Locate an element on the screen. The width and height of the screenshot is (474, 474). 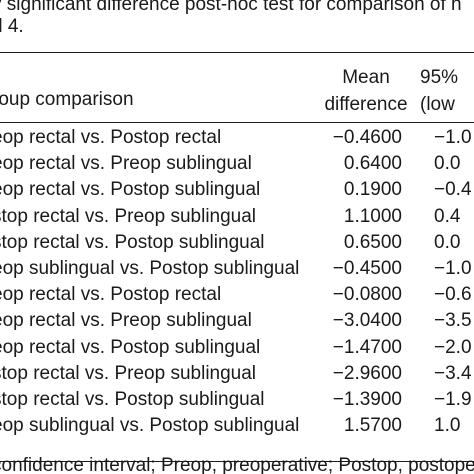
header-group-comparison: roup comparison is located at coordinates (67, 99).